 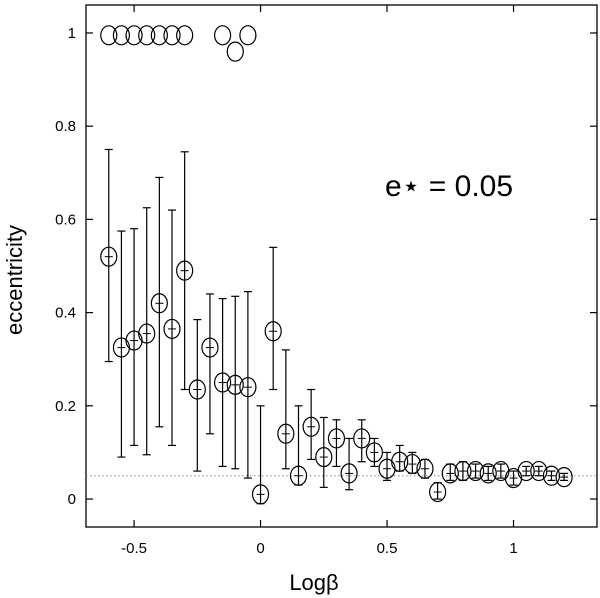 What do you see at coordinates (65, 313) in the screenshot?
I see `y-tick-label: 0.4` at bounding box center [65, 313].